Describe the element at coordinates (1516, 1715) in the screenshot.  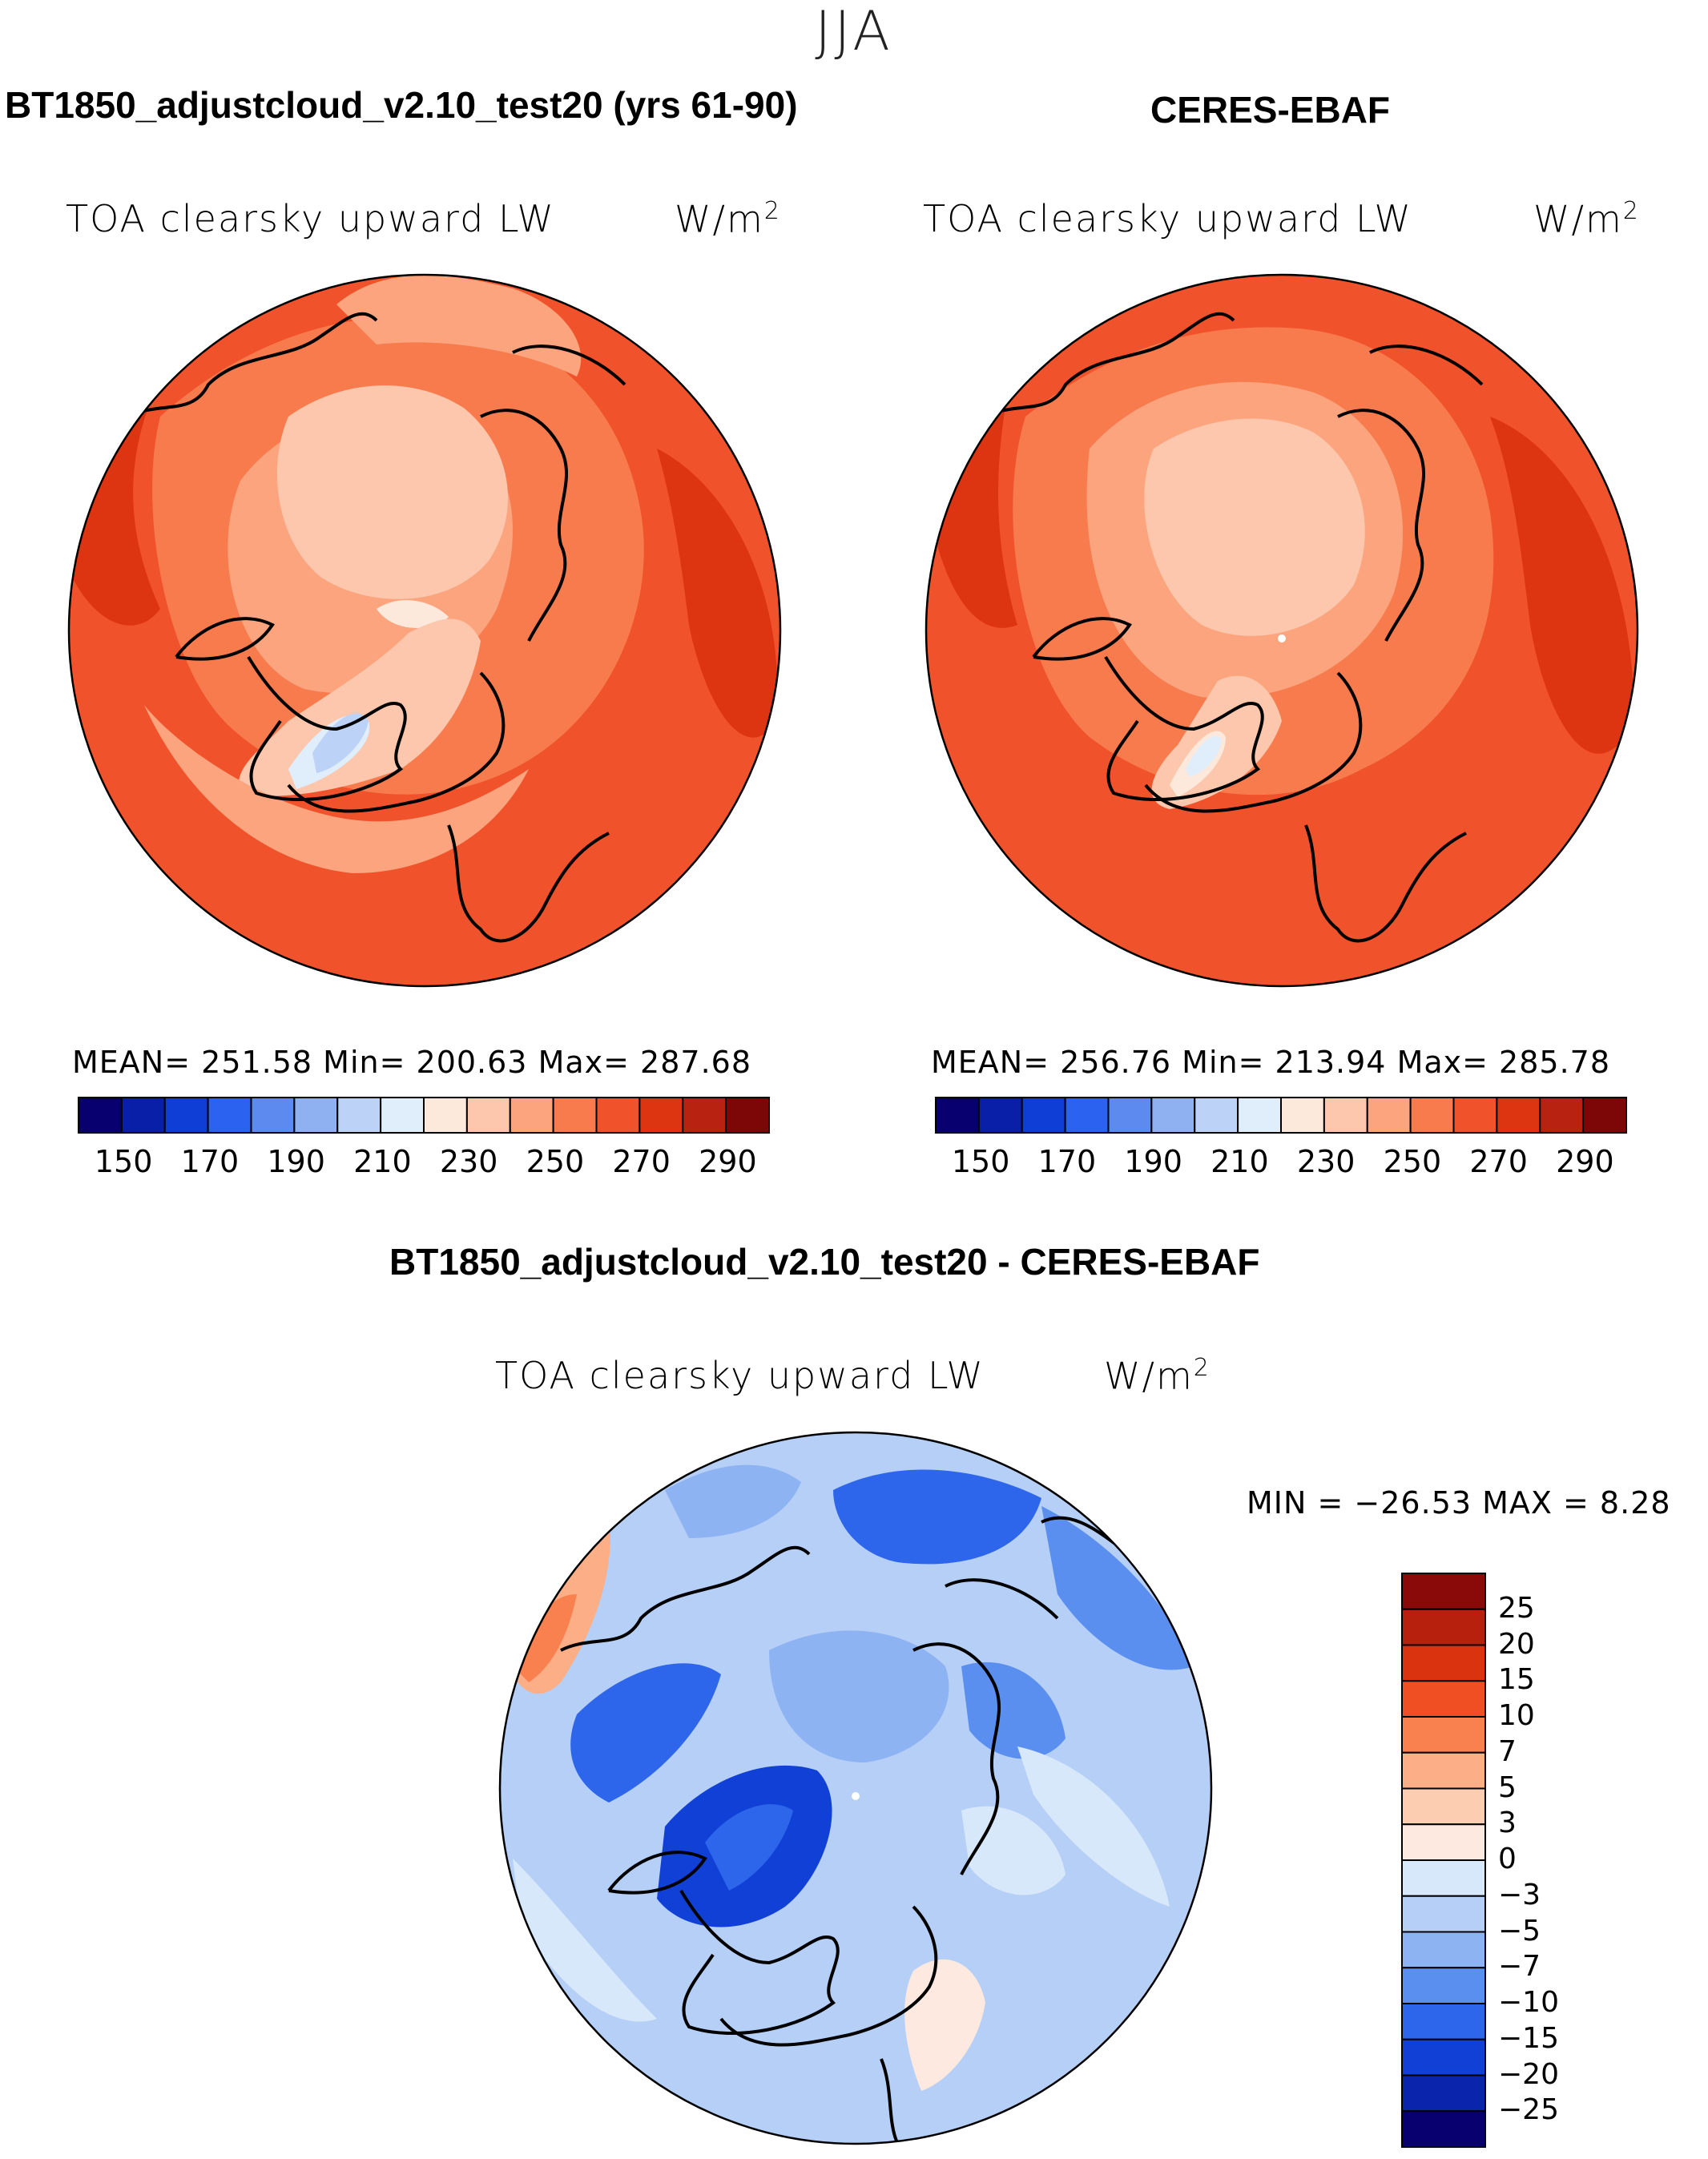
I see `colorbar-diff-tick-label: 10` at that location.